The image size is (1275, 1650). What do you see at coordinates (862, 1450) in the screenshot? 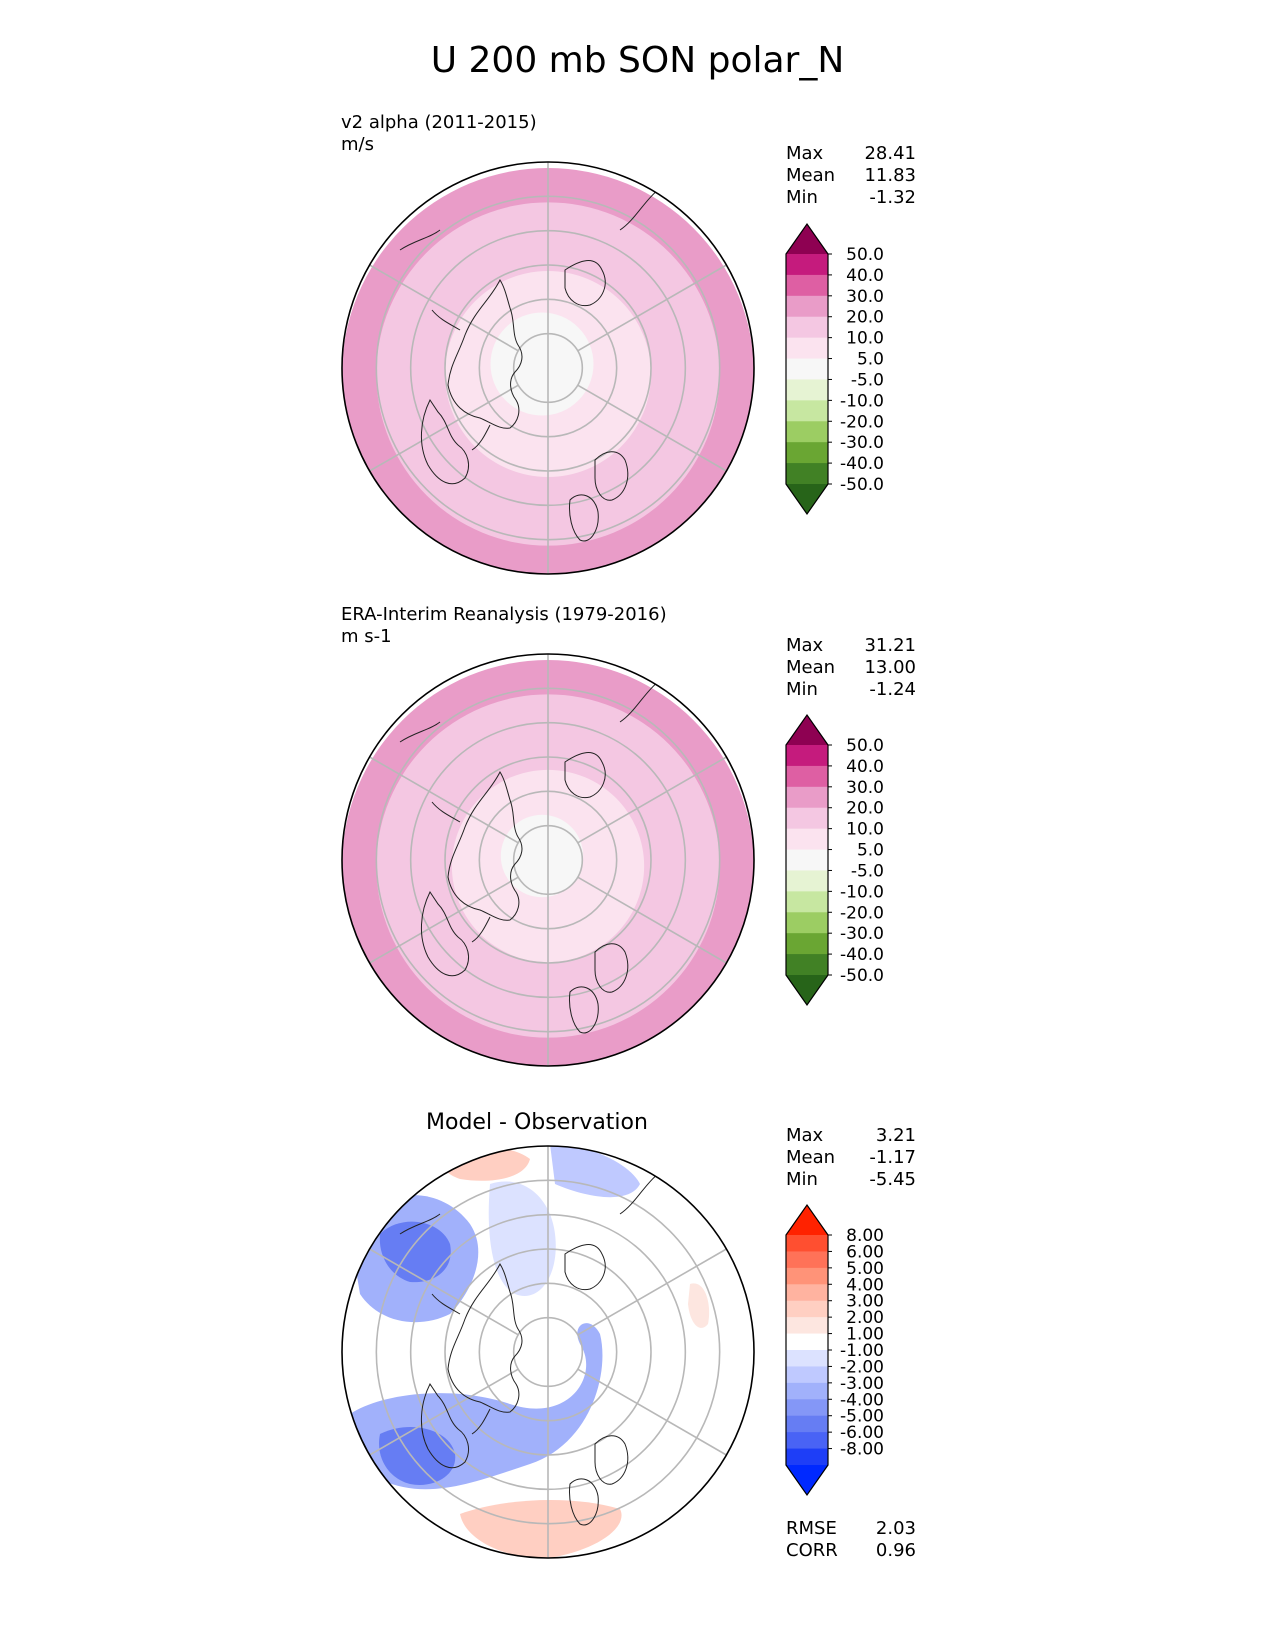
I see `colorbar-tick-label: -8.00` at bounding box center [862, 1450].